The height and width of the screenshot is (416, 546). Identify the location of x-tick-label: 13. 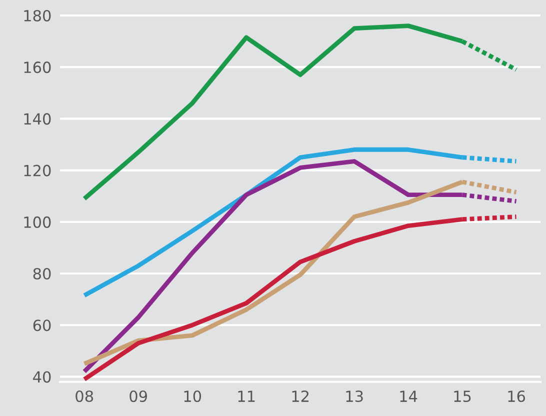
(354, 396).